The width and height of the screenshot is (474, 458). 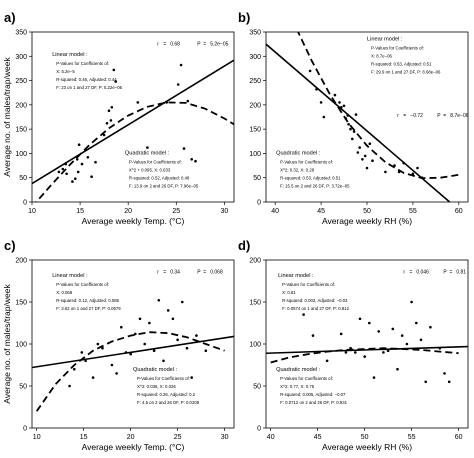 What do you see at coordinates (178, 437) in the screenshot?
I see `x-tick-label: 25` at bounding box center [178, 437].